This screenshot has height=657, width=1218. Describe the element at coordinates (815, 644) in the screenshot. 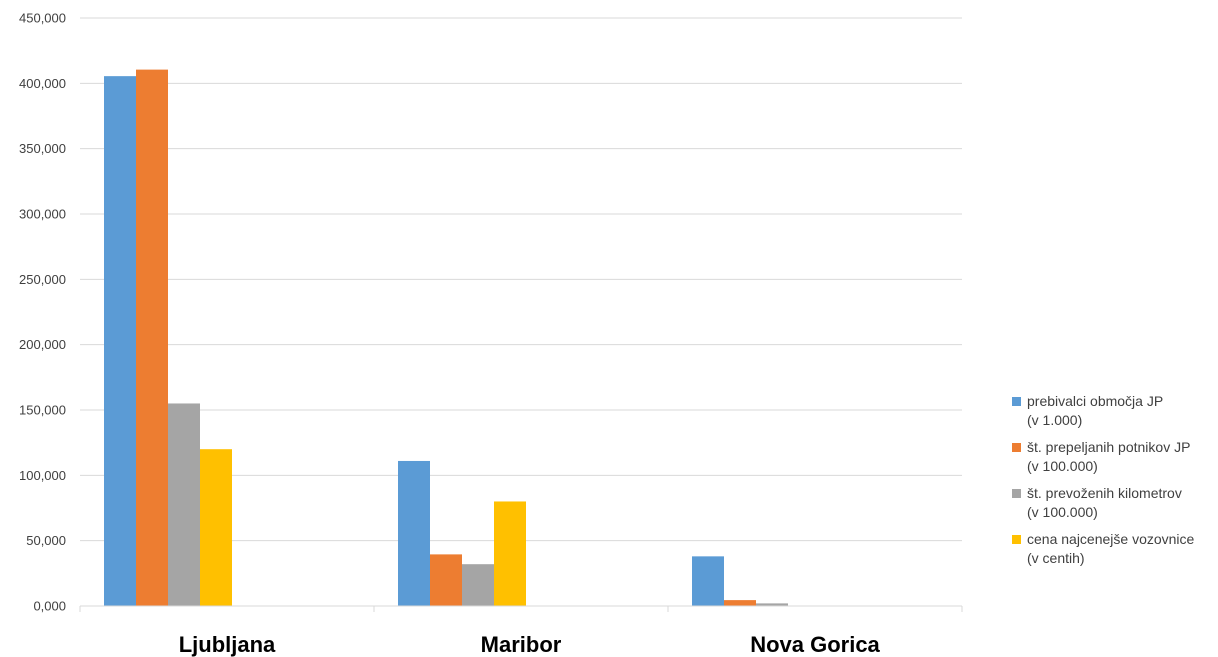

I see `x-category-label: Nova Gorica` at that location.